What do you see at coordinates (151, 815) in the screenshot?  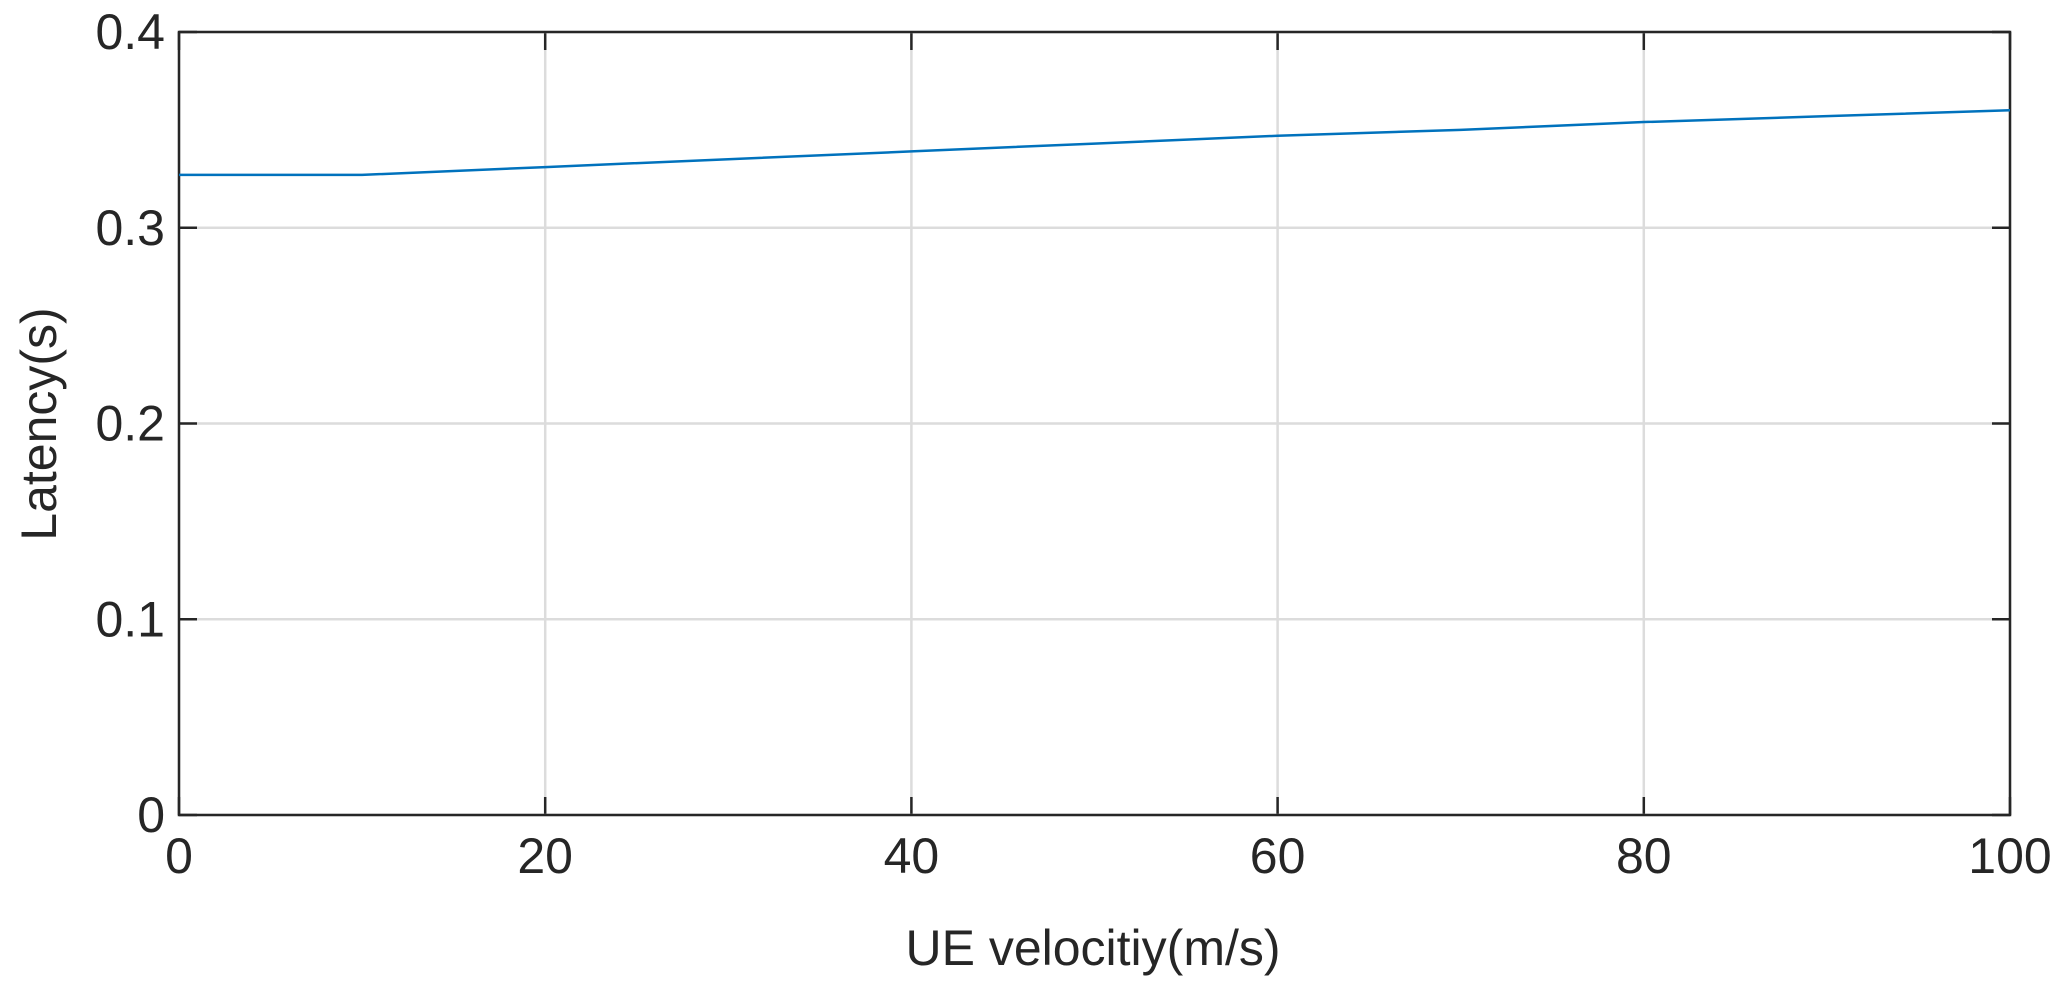 I see `y-tick-label: 0` at bounding box center [151, 815].